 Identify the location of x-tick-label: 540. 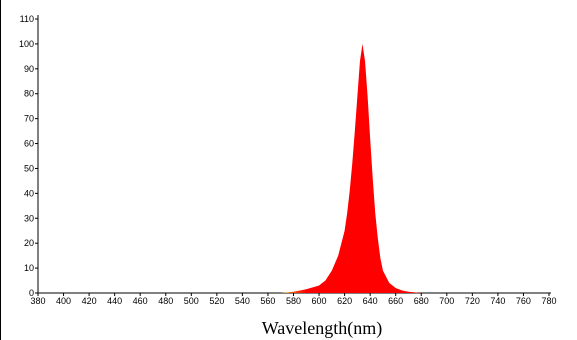
(242, 301).